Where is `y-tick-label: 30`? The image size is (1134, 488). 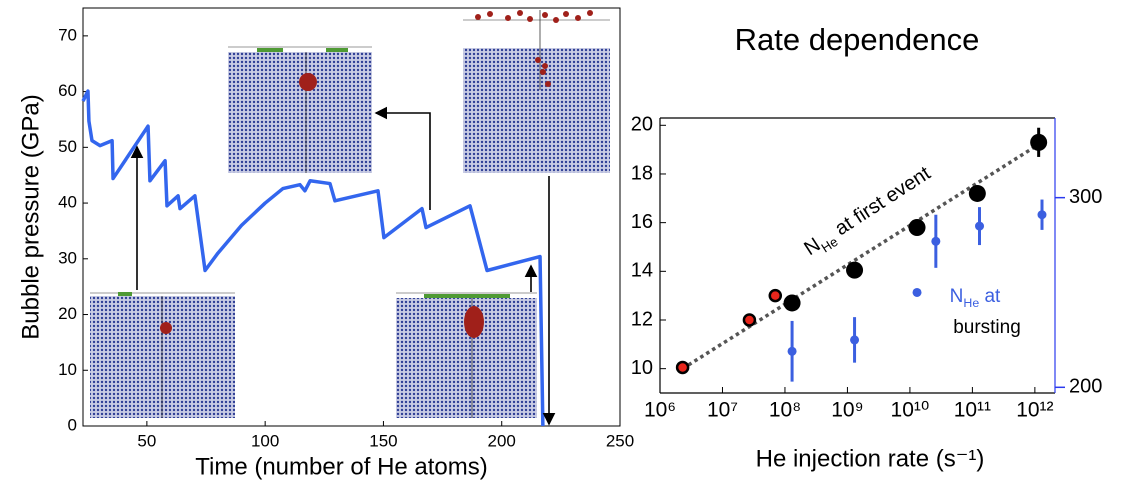 y-tick-label: 30 is located at coordinates (67, 257).